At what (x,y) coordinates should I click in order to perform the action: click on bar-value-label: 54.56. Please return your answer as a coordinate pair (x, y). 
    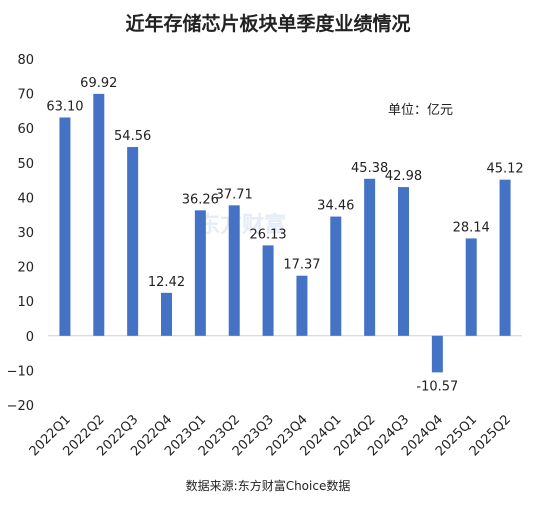
    Looking at the image, I should click on (132, 136).